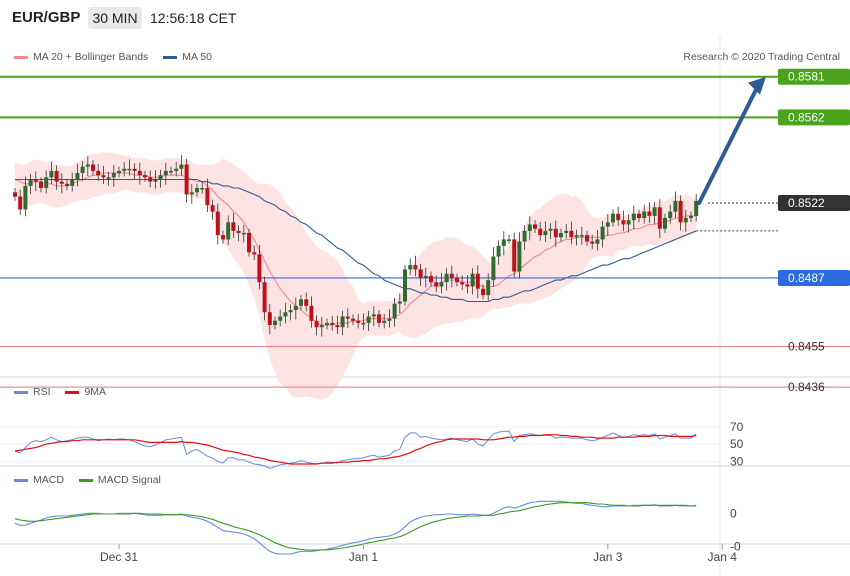 Image resolution: width=850 pixels, height=576 pixels. Describe the element at coordinates (425, 18) in the screenshot. I see `chart-header: EUR/GBP 30 MIN 12:56:18 CET` at that location.